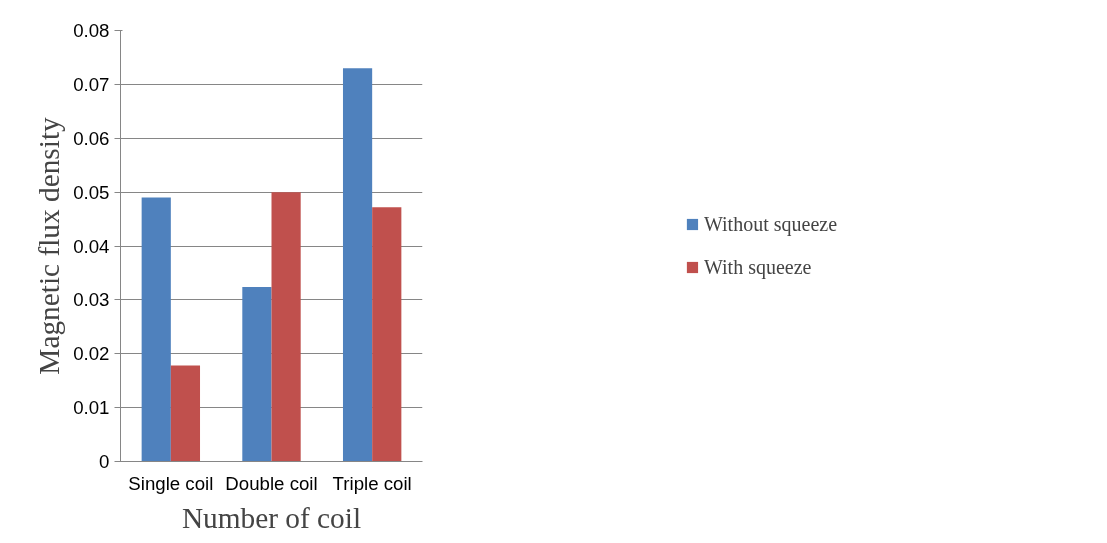  I want to click on y-tick-label: 0.01, so click(91, 408).